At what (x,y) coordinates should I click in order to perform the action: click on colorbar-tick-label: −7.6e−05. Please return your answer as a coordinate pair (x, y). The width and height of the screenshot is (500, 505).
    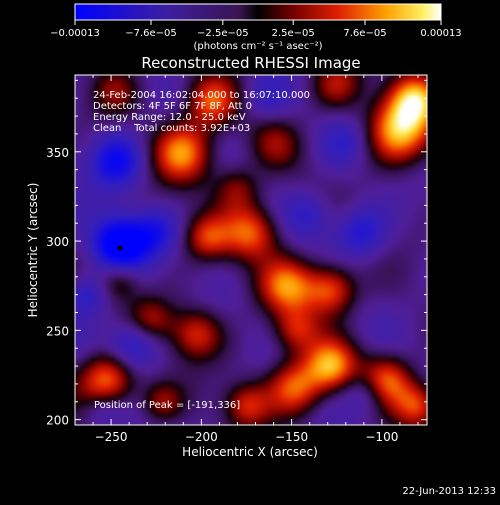
    Looking at the image, I should click on (151, 33).